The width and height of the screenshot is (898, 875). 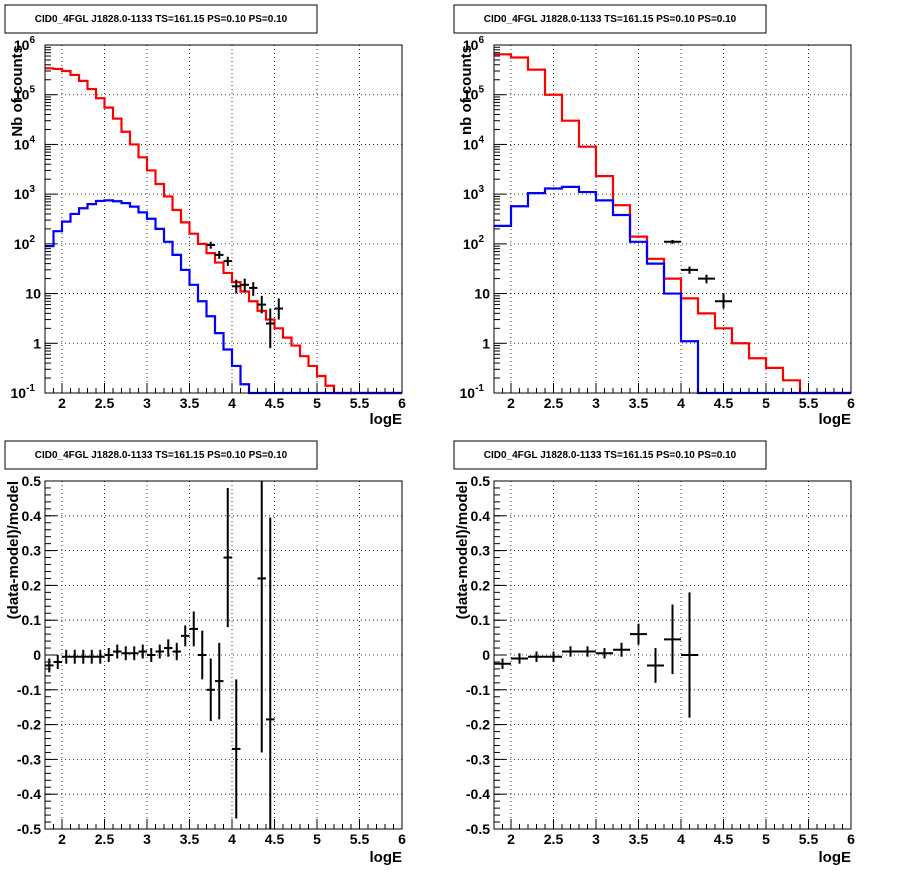 I want to click on y-tick-label: -0.3, so click(x=29, y=759).